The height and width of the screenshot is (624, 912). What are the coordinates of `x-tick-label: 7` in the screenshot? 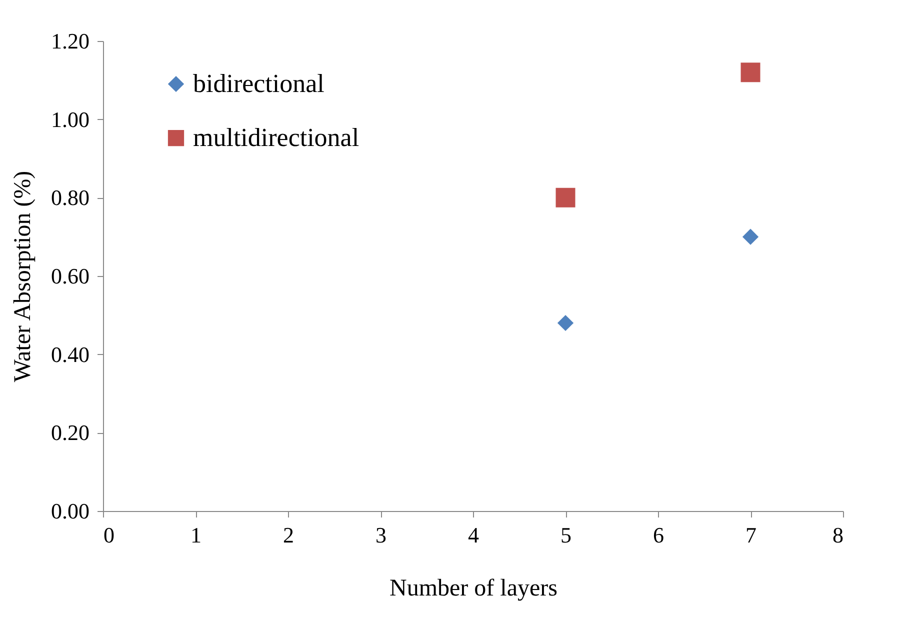 It's located at (751, 535).